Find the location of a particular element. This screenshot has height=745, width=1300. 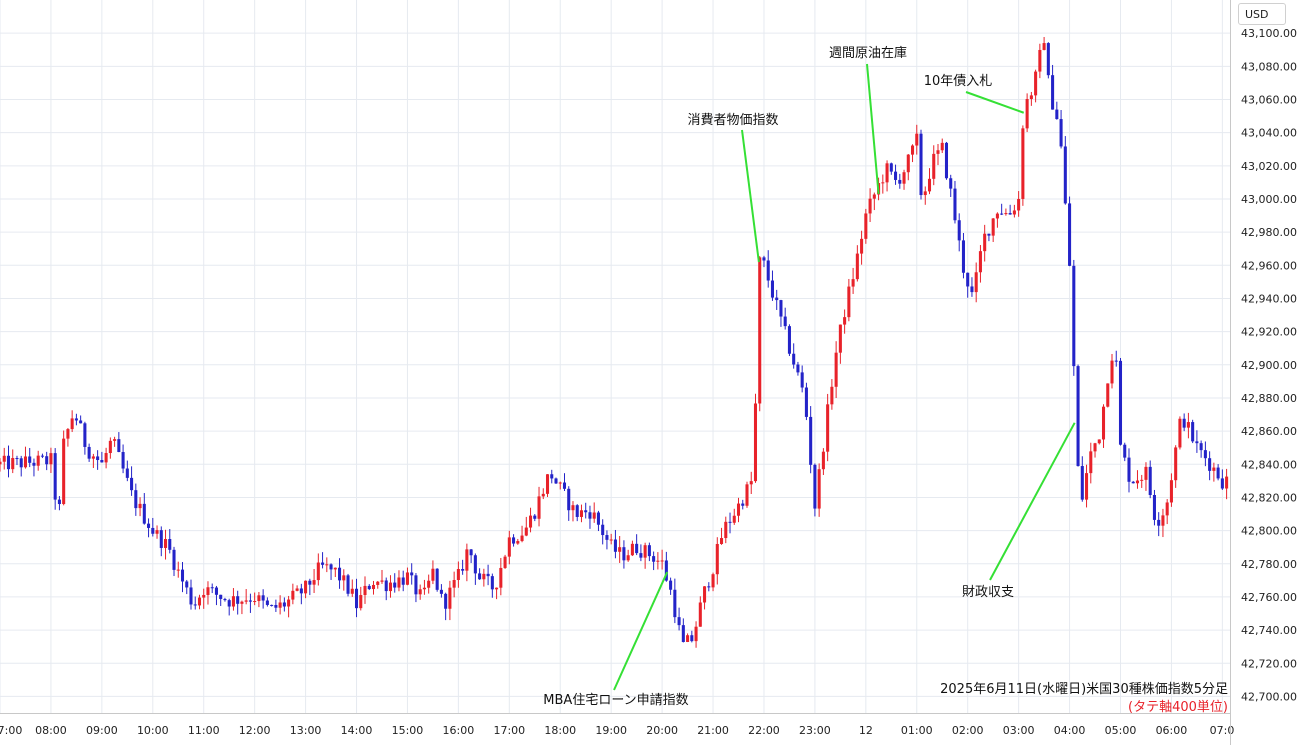

y-tick-label: 43,040.00 is located at coordinates (1269, 133).